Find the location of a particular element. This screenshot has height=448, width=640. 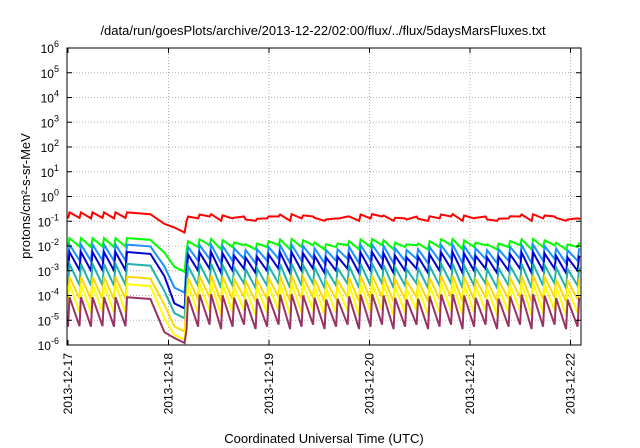

y-tick-label: 10⁶ is located at coordinates (50, 47).